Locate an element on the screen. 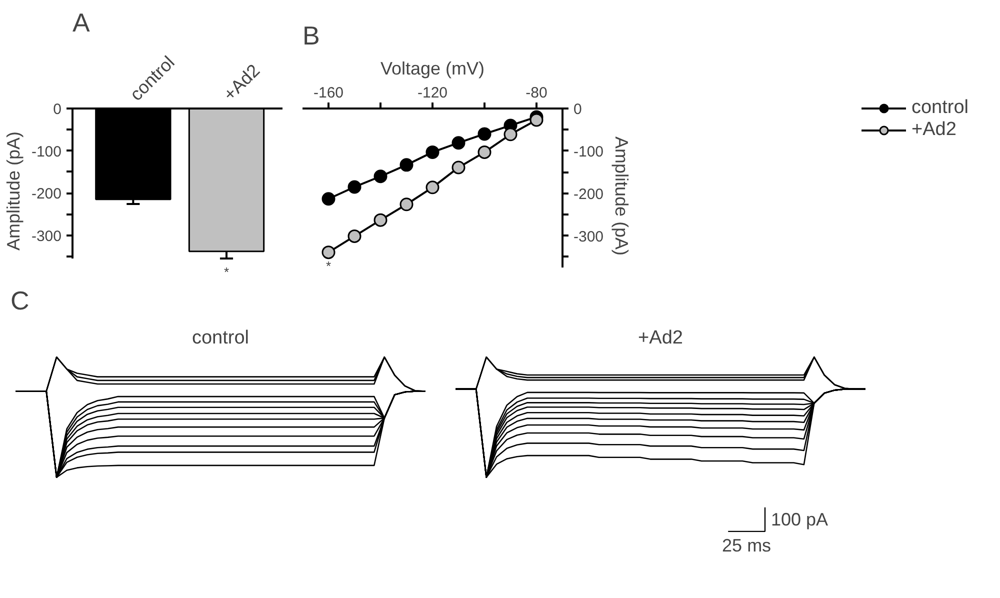 Image resolution: width=1000 pixels, height=598 pixels. x-axis-title: Voltage (mV) is located at coordinates (432, 68).